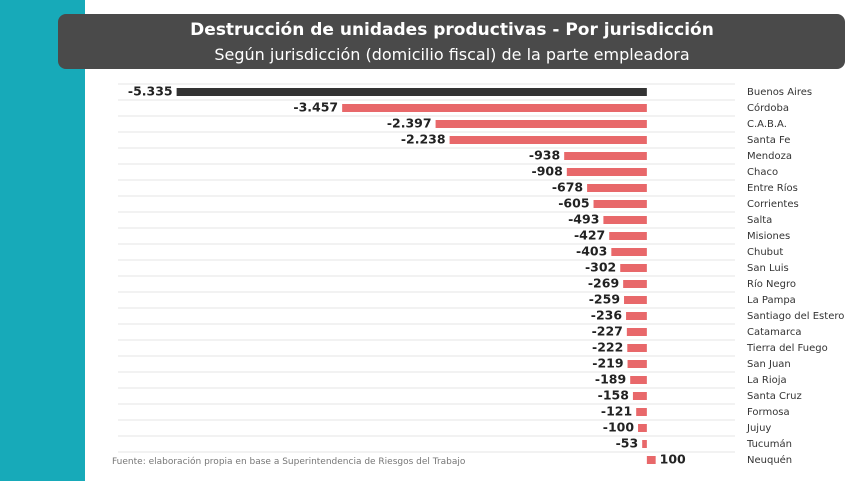 The height and width of the screenshot is (481, 862). Describe the element at coordinates (768, 140) in the screenshot. I see `category-label: Santa Fe` at that location.